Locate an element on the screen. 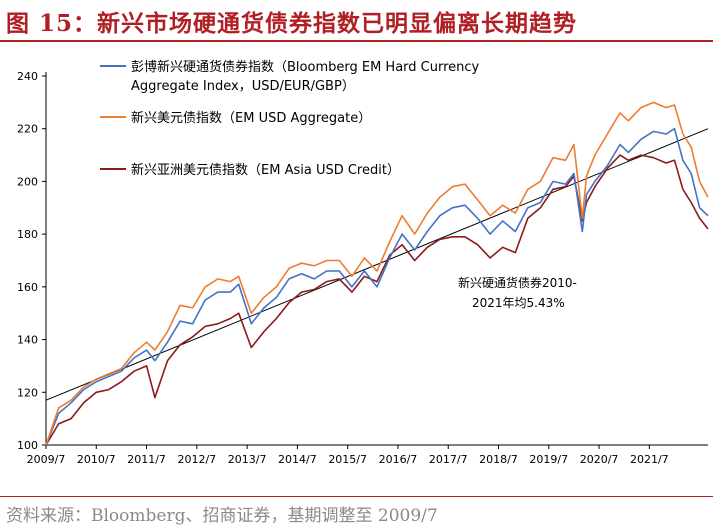  x-tick-label: 2012/7 is located at coordinates (196, 459).